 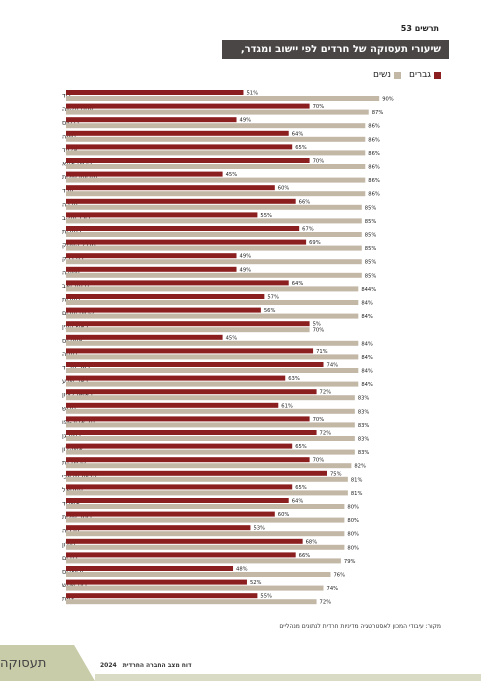 What do you see at coordinates (77, 109) in the screenshot?
I see `category-label: פתח תקווה` at bounding box center [77, 109].